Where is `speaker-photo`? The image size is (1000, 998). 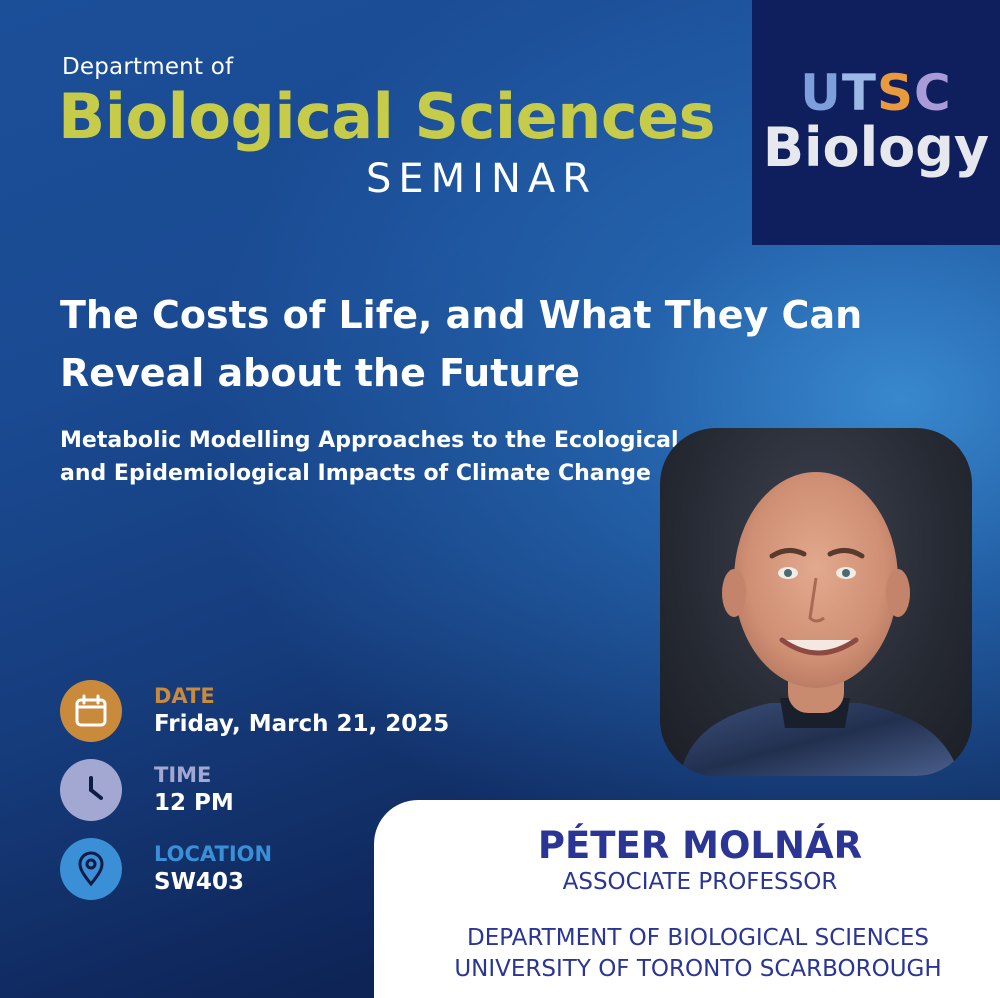 speaker-photo is located at coordinates (816, 602).